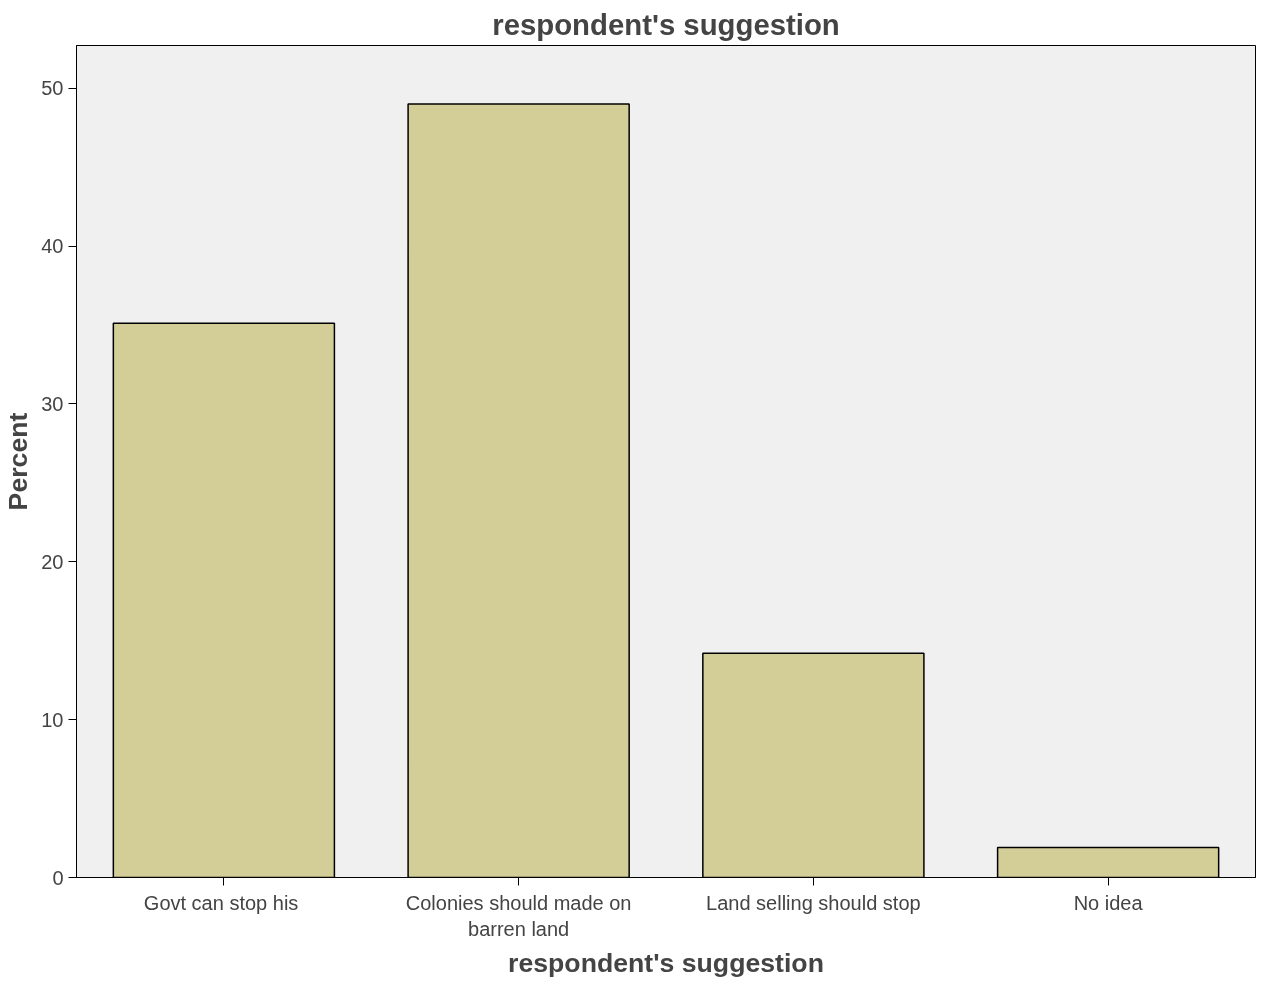 This screenshot has height=987, width=1270. Describe the element at coordinates (666, 24) in the screenshot. I see `chart-title: respondent's suggestion` at that location.